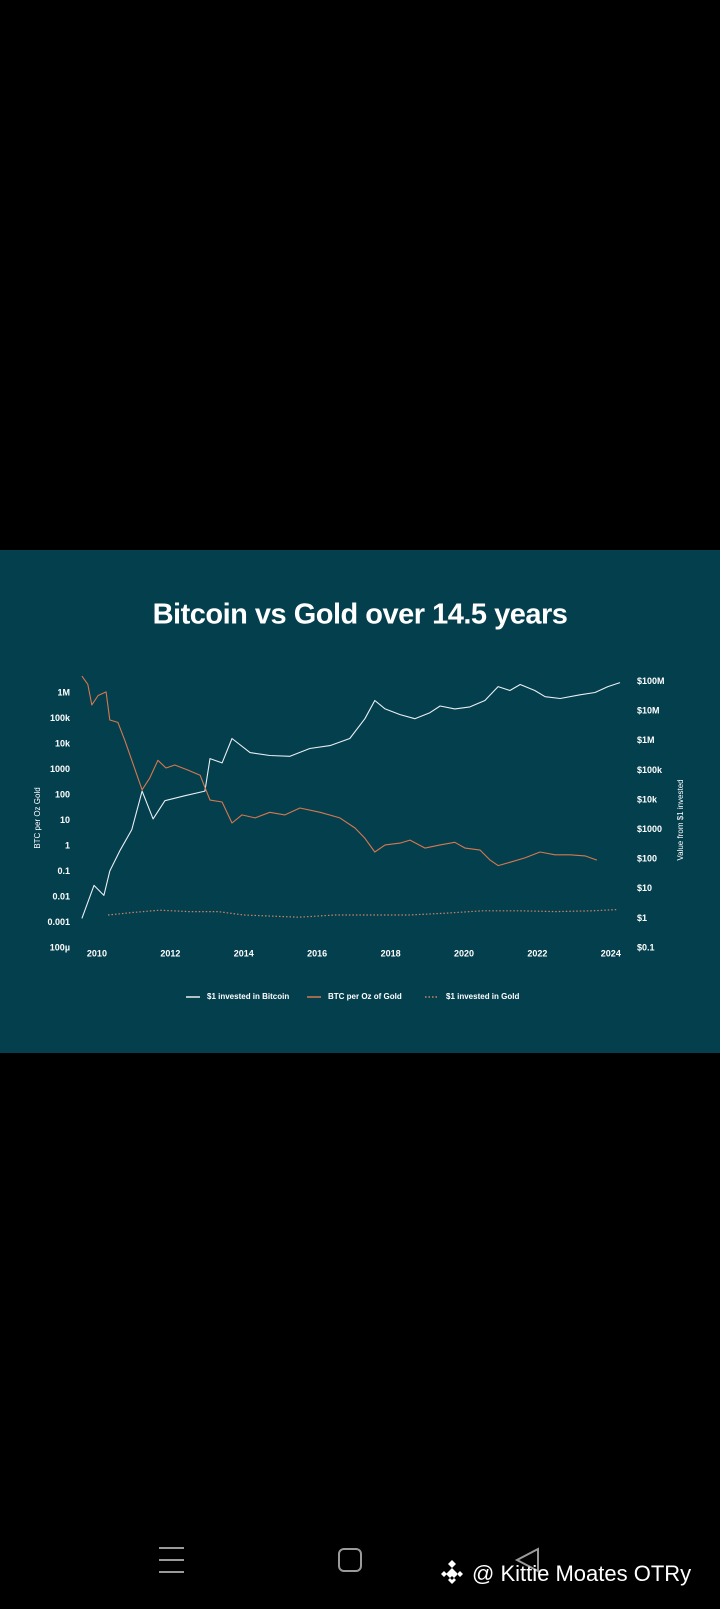 Image resolution: width=720 pixels, height=1609 pixels. What do you see at coordinates (646, 947) in the screenshot?
I see `y2-tick-label: $0.1` at bounding box center [646, 947].